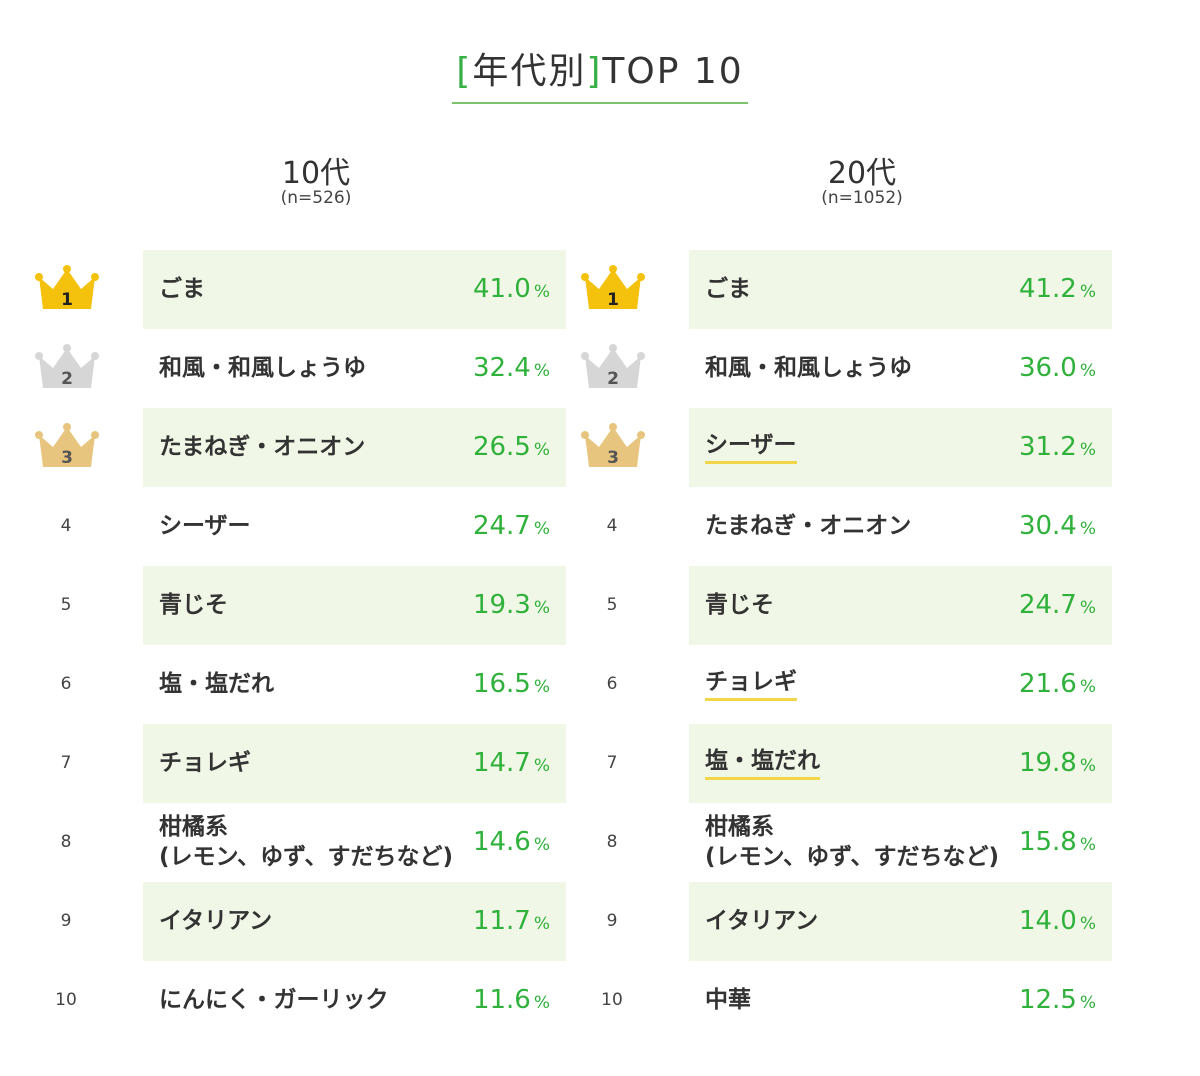  I want to click on rank-number: 6, so click(612, 684).